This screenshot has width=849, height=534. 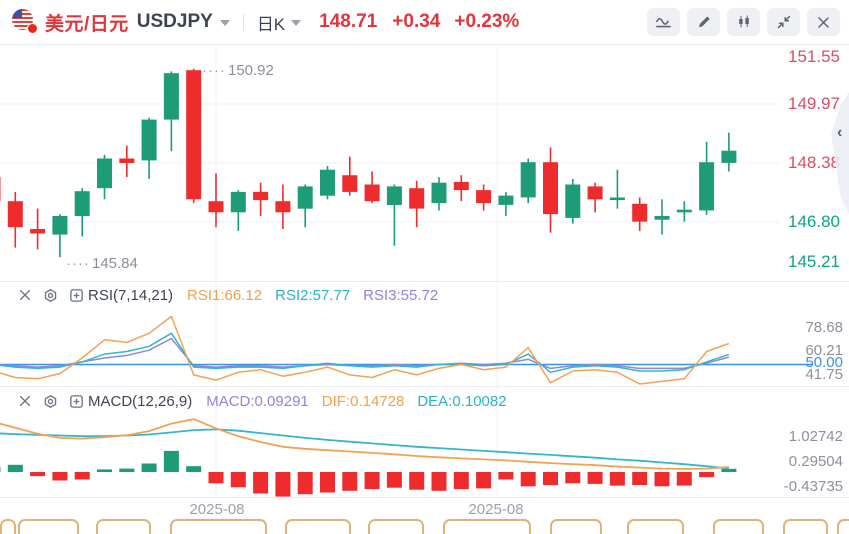 What do you see at coordinates (416, 21) in the screenshot?
I see `price-change: +0.34` at bounding box center [416, 21].